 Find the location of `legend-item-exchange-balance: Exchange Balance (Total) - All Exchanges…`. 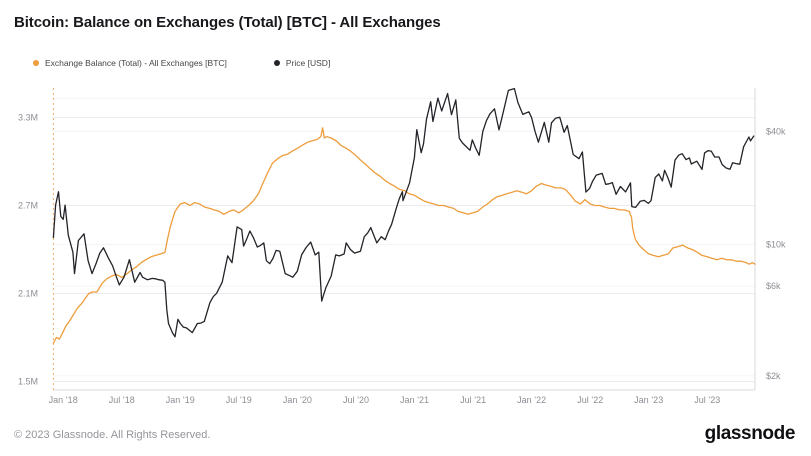

legend-item-exchange-balance: Exchange Balance (Total) - All Exchanges… is located at coordinates (130, 63).